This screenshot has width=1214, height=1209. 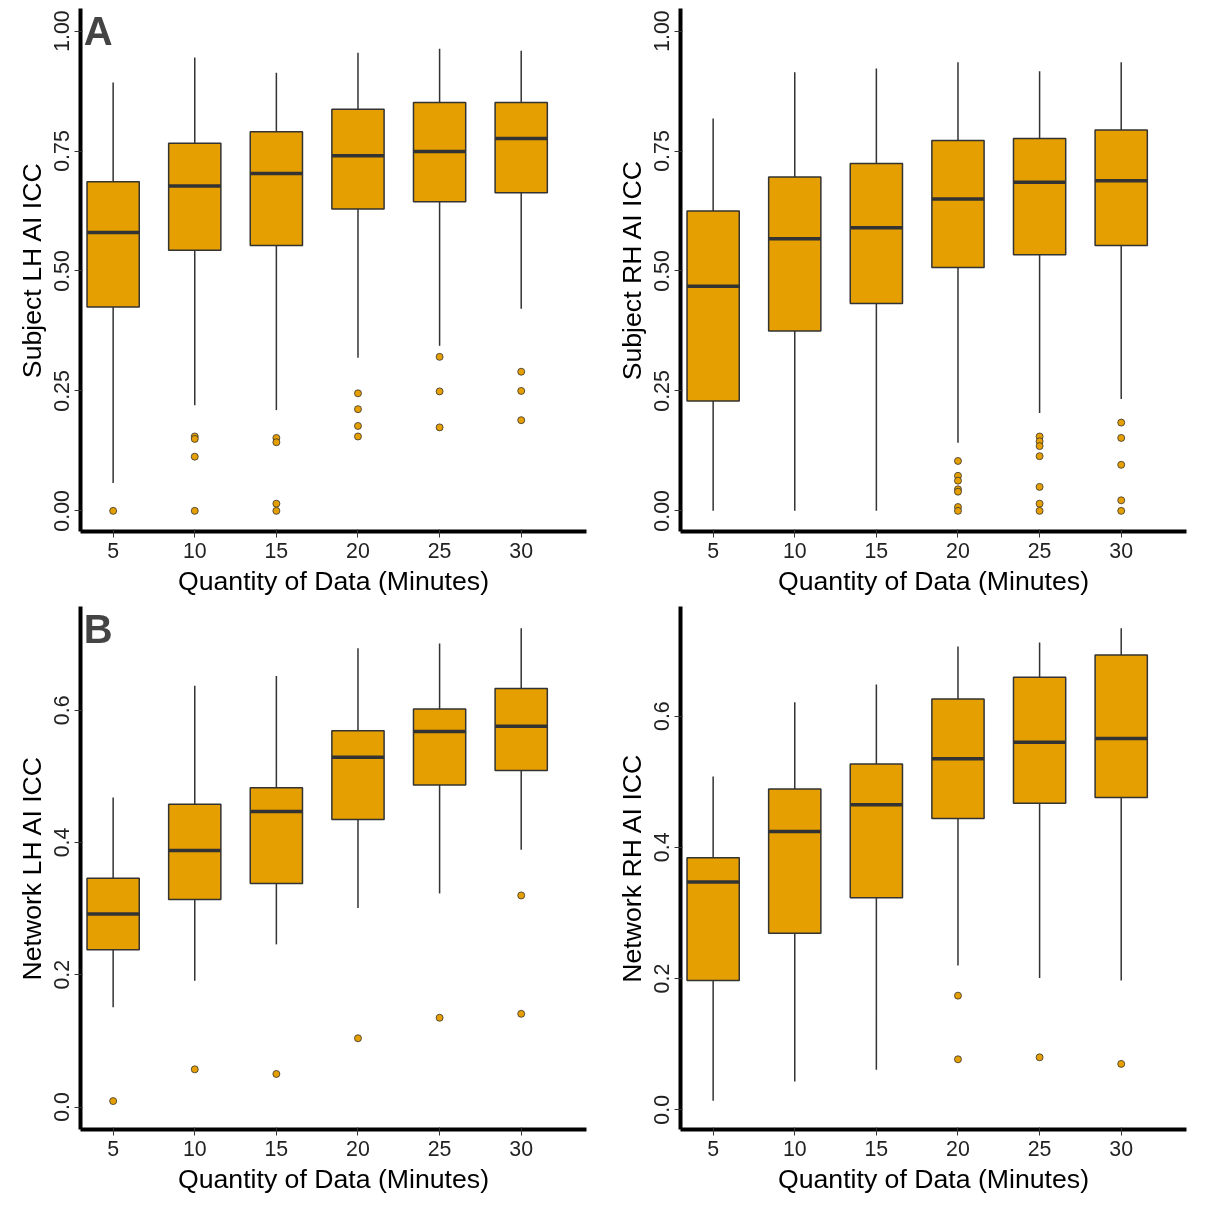 I want to click on y-axis-title: Network RH AI ICC, so click(x=631, y=868).